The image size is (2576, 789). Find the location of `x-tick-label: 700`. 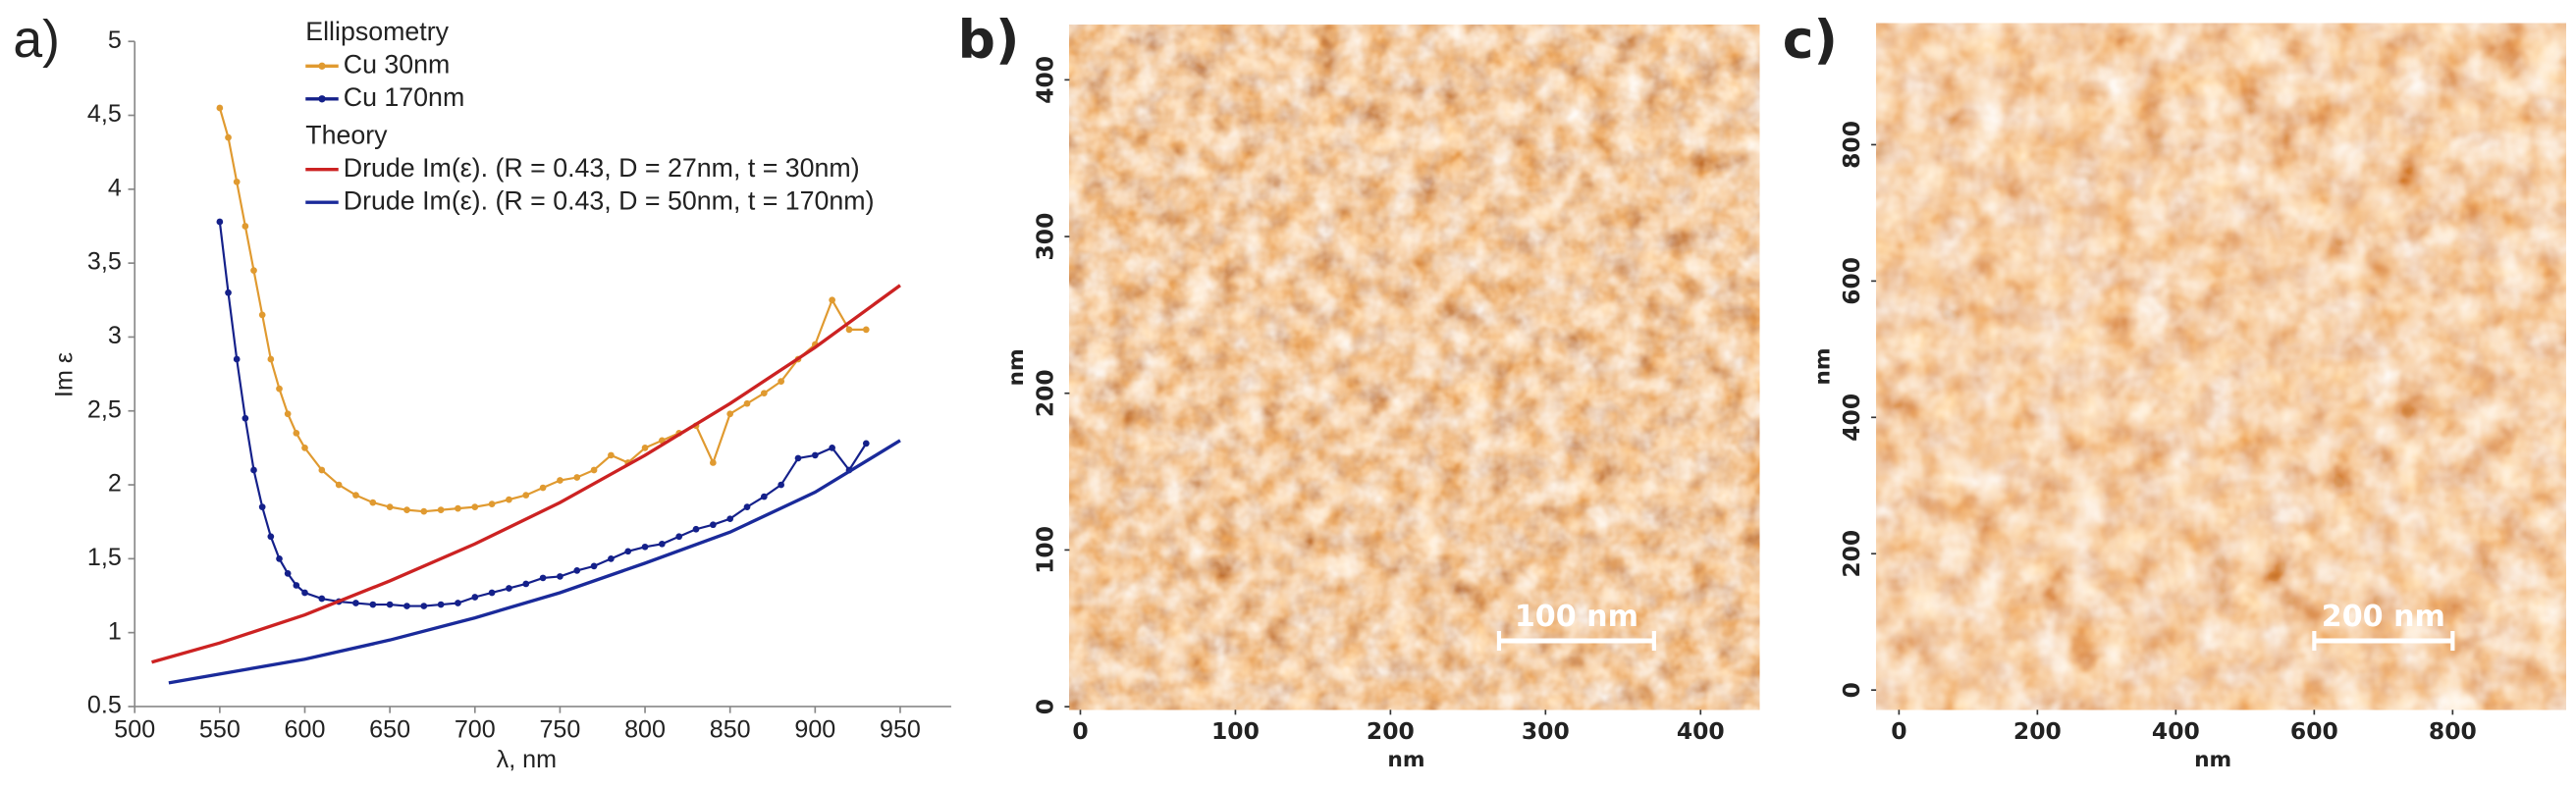

x-tick-label: 700 is located at coordinates (475, 730).